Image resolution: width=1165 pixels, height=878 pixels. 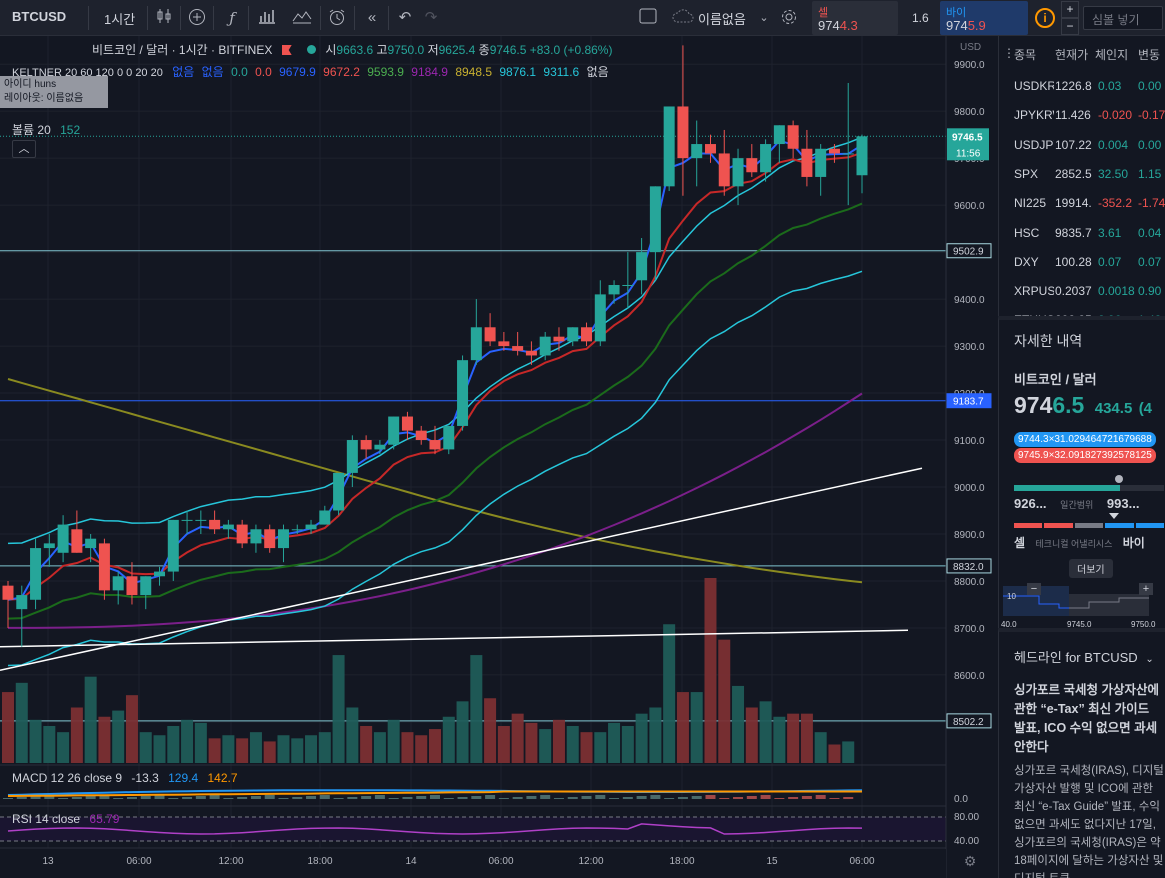 What do you see at coordinates (855, 18) in the screenshot?
I see `sell-button: 셀 9744.3` at bounding box center [855, 18].